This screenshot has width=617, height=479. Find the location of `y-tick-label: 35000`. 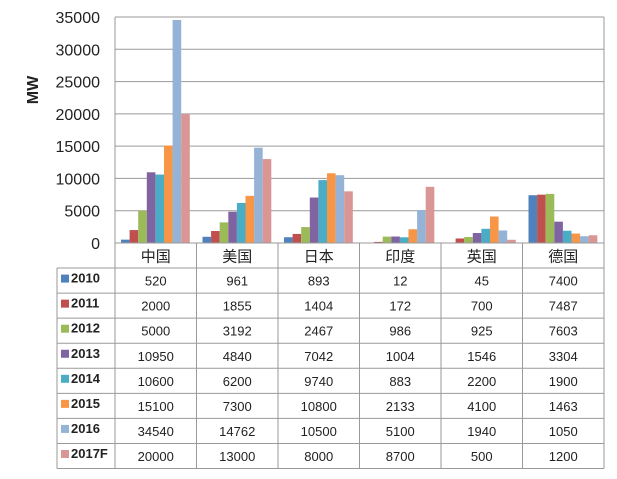

y-tick-label: 35000 is located at coordinates (78, 18).